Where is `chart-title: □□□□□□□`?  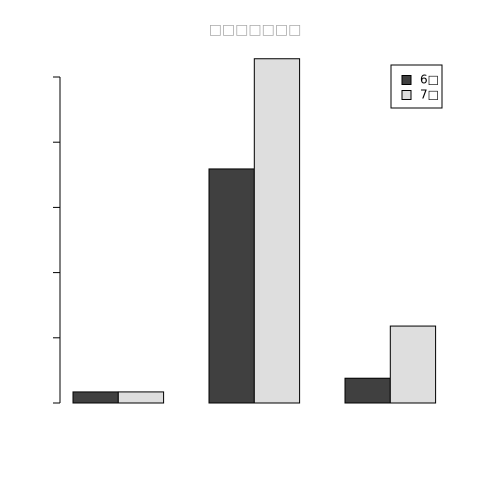 chart-title: □□□□□□□ is located at coordinates (255, 30).